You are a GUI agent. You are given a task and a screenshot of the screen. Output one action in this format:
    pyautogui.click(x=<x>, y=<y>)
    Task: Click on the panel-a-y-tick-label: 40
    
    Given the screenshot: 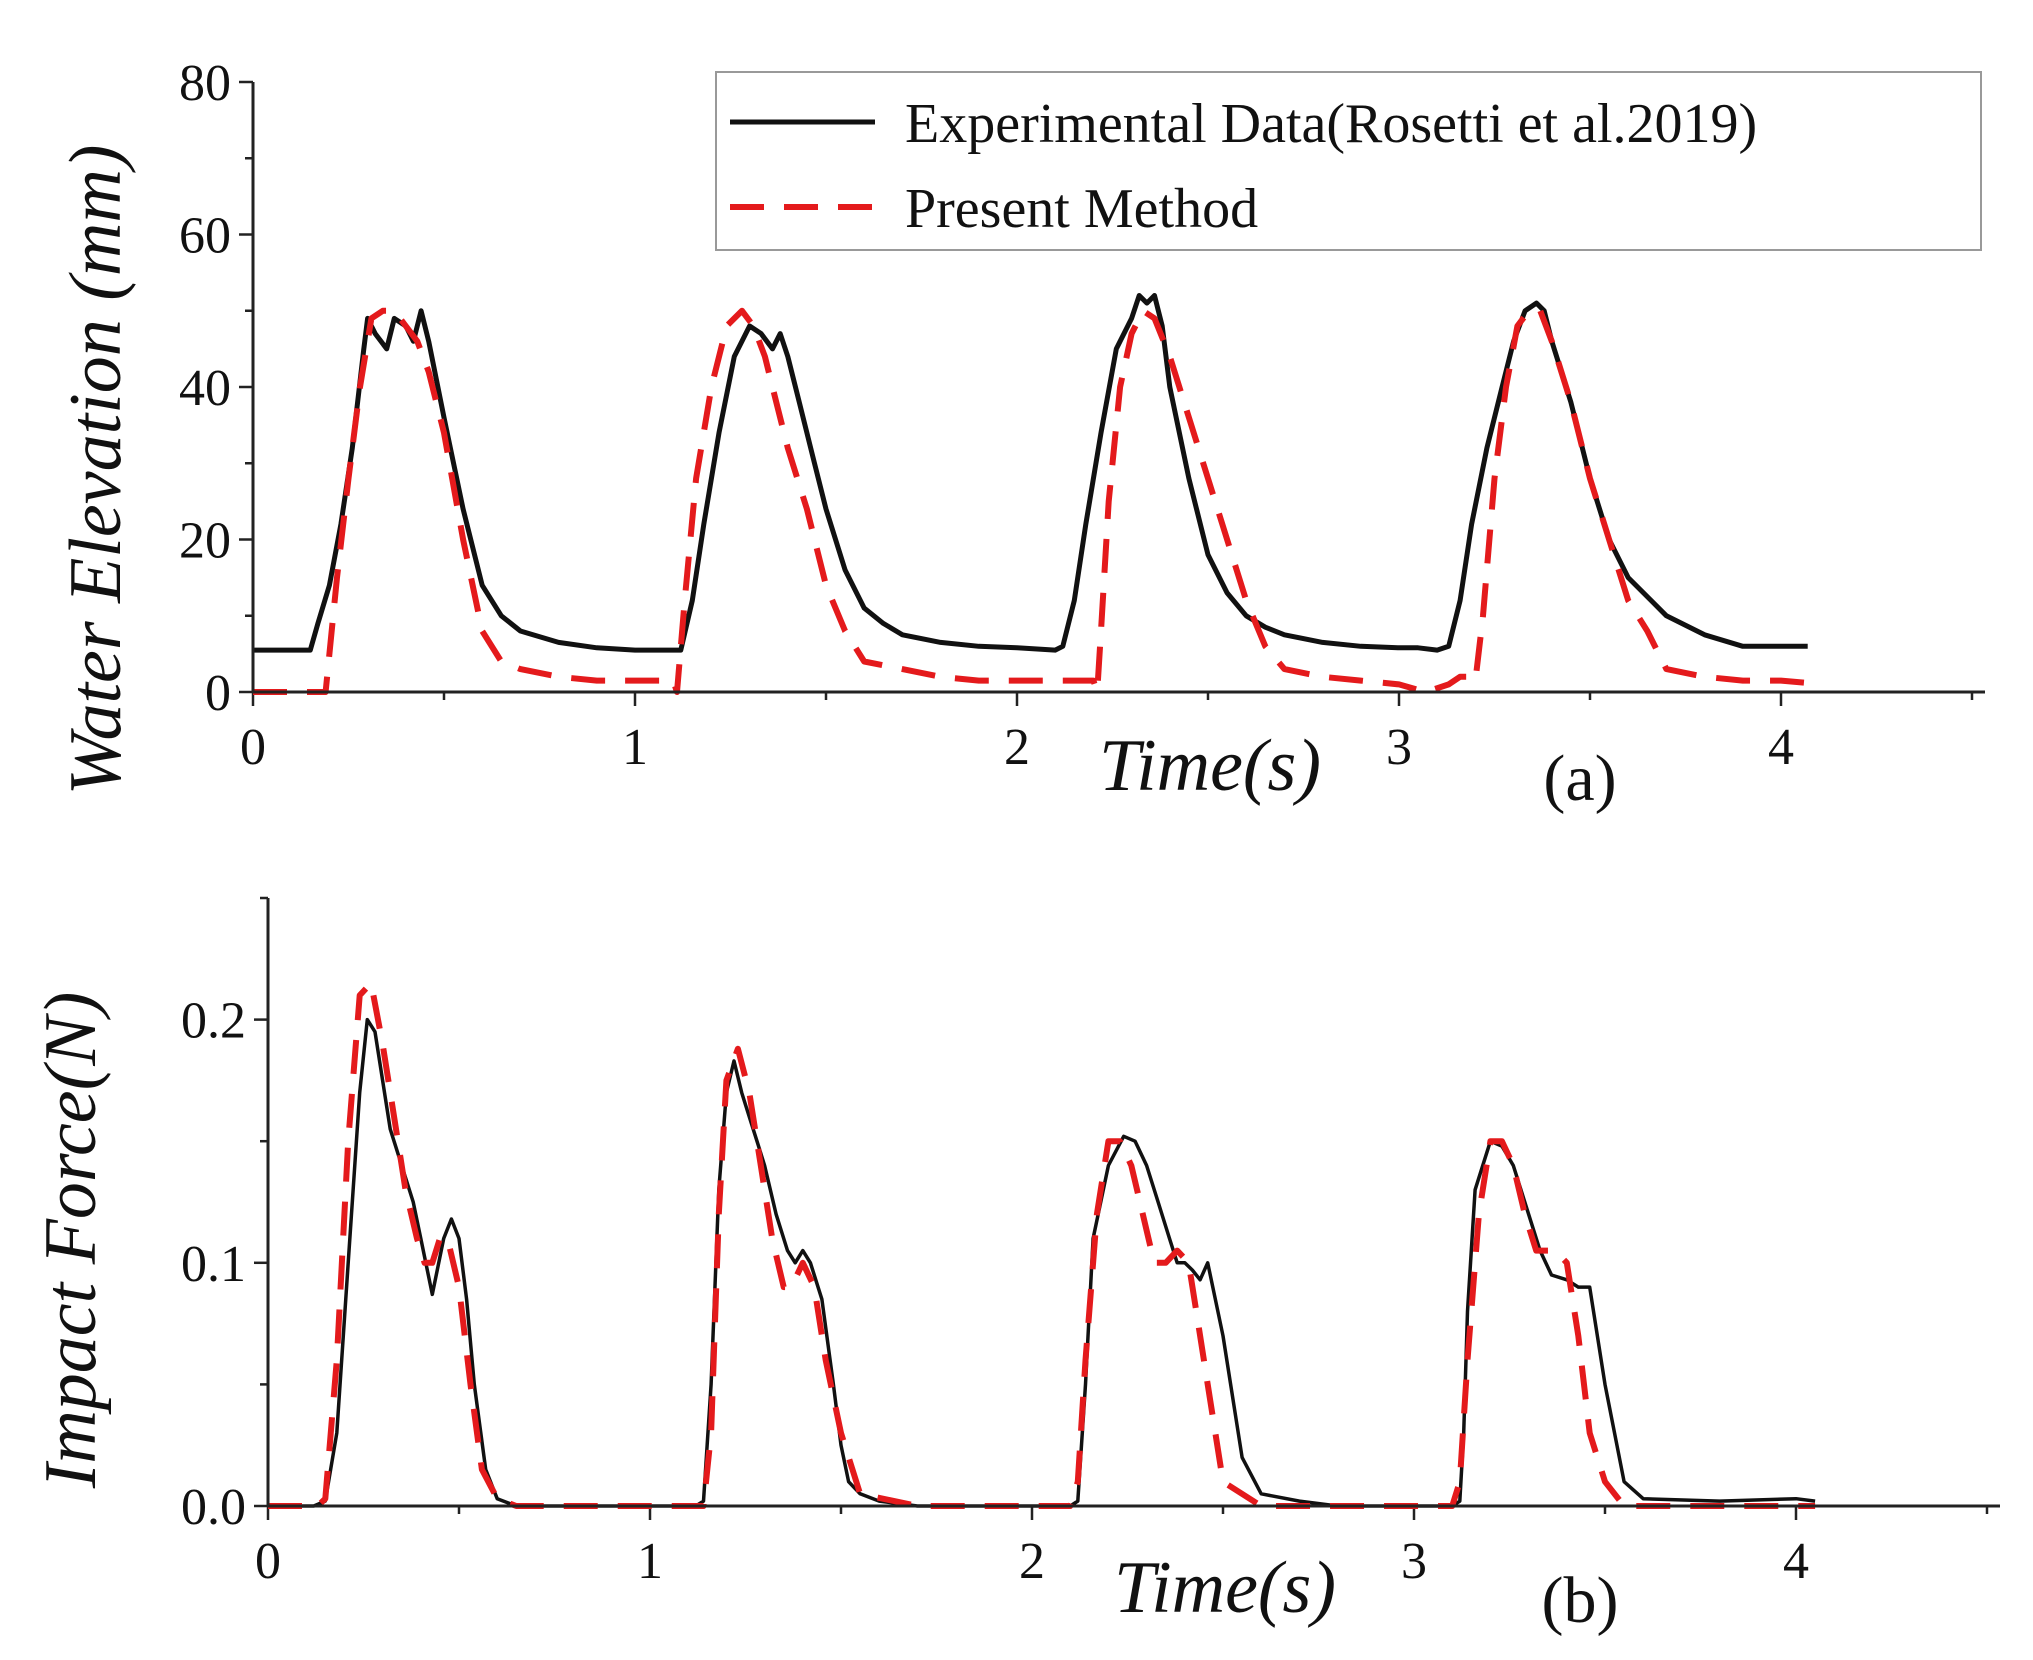 What is the action you would take?
    pyautogui.click(x=205, y=388)
    